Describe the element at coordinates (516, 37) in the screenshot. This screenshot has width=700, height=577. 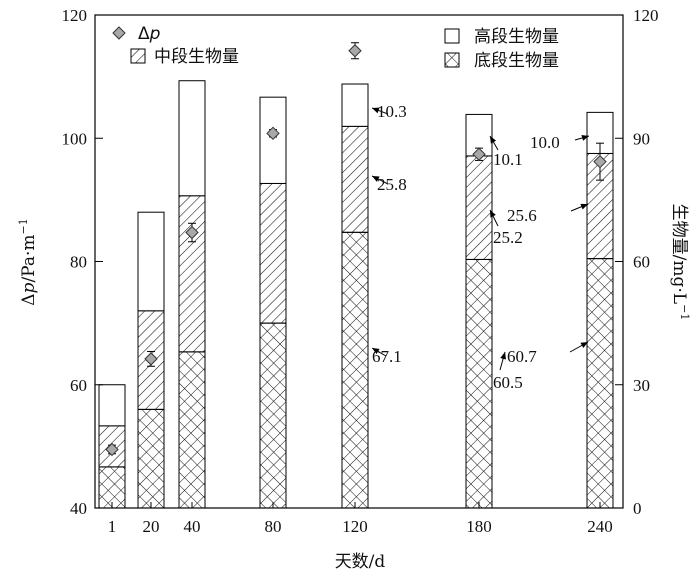
I see `svg-text: 高段生物量` at that location.